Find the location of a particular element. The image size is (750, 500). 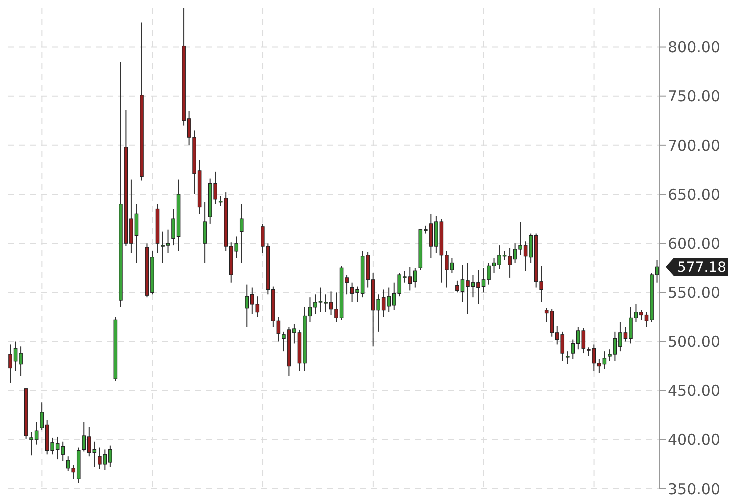

y-tick-label: 700.00 is located at coordinates (694, 145).